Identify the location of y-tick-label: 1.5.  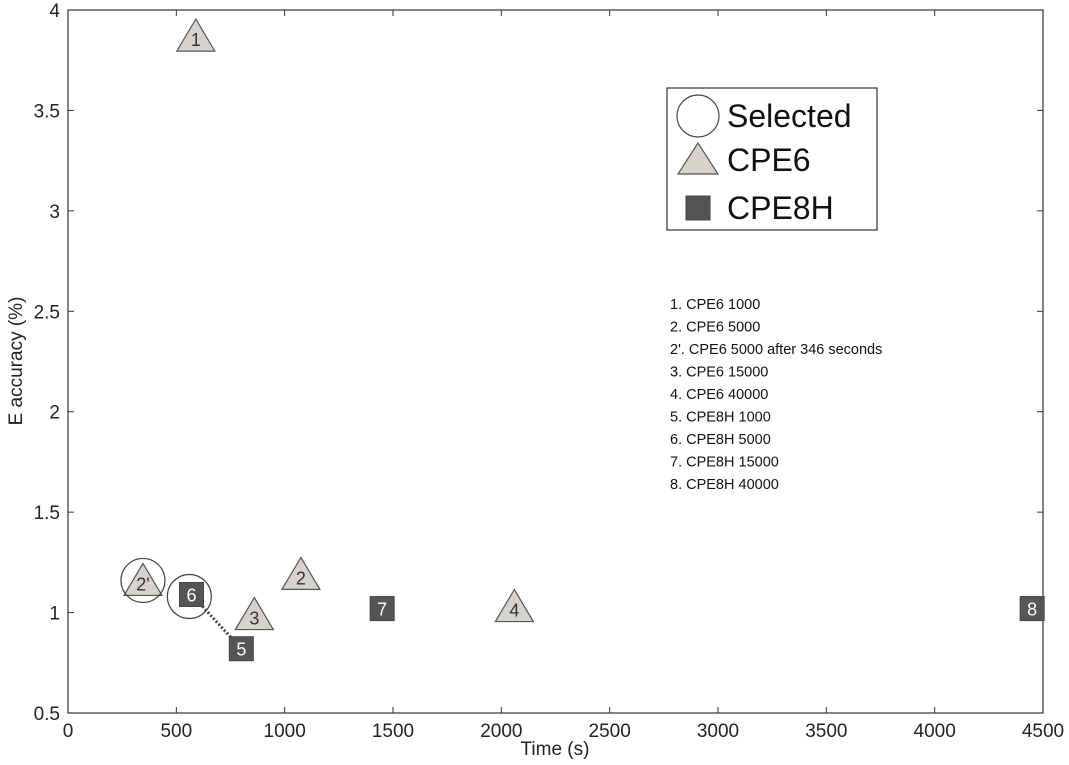
(47, 513).